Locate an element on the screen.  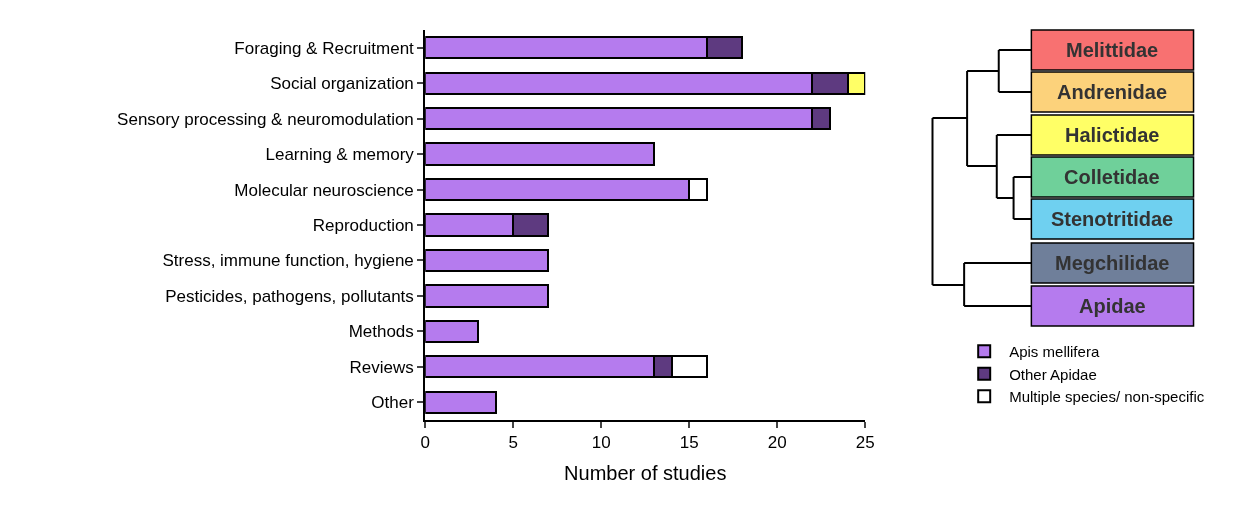
x-tick-label: 15 is located at coordinates (689, 443).